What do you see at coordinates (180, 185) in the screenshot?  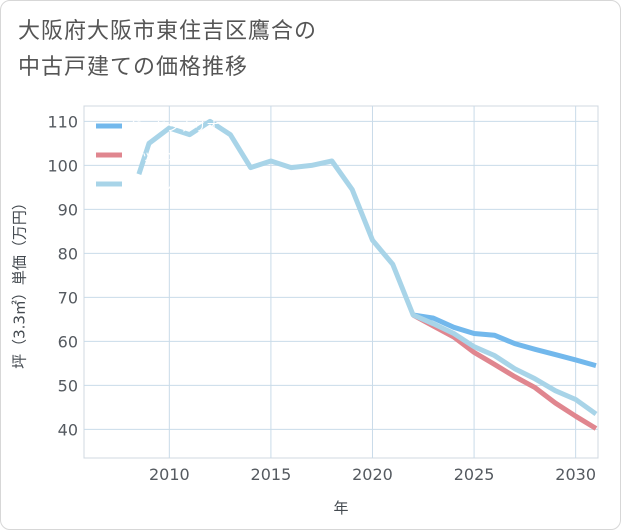 I see `legend-label: ノーマルシナリオ` at bounding box center [180, 185].